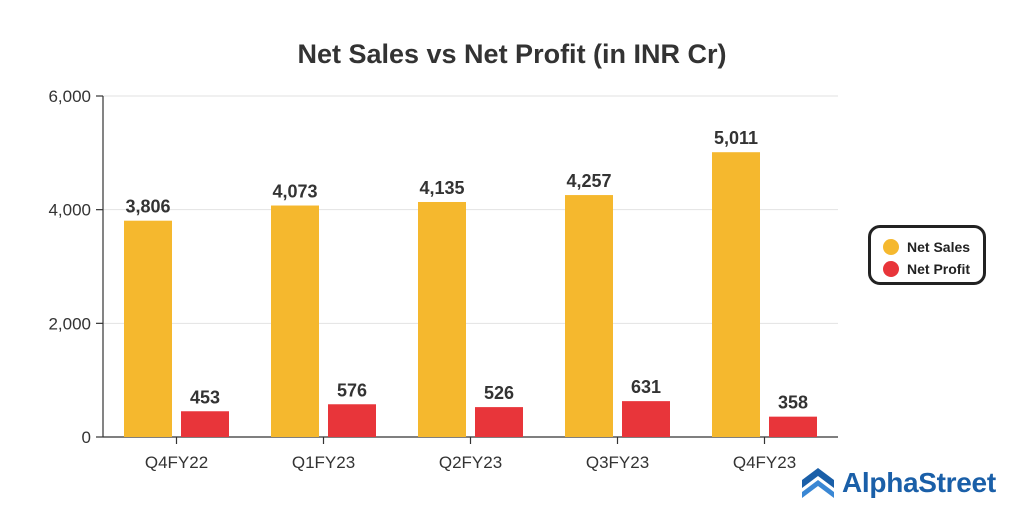 The width and height of the screenshot is (1024, 512). I want to click on alphastreet-logo: AlphaStreet, so click(898, 483).